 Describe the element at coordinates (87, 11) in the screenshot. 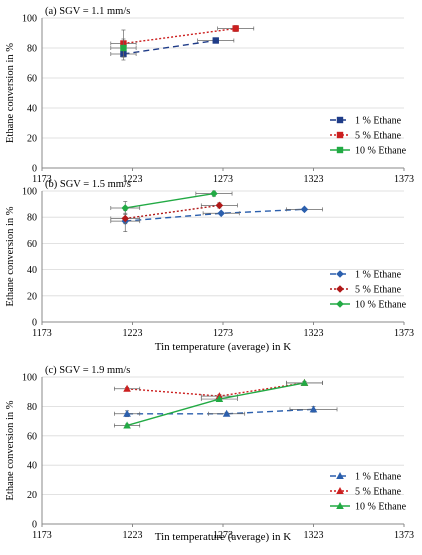

I see `chart-title: (a) SGV = 1.1 mm/s` at that location.